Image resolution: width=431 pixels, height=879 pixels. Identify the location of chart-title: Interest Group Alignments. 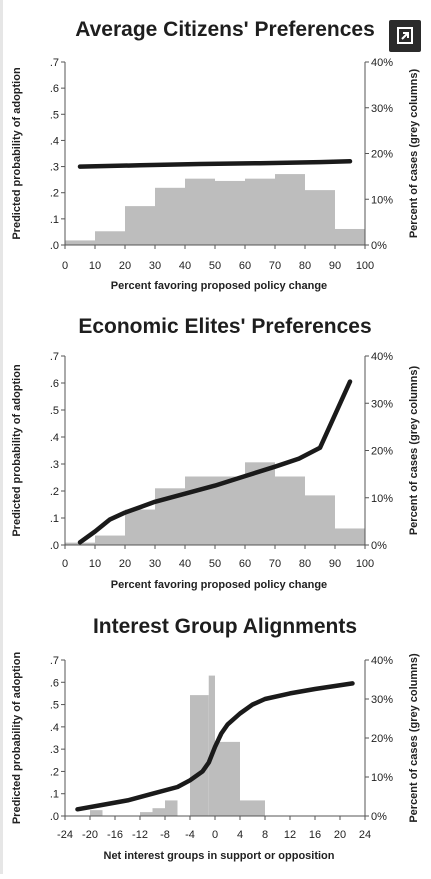
(225, 626).